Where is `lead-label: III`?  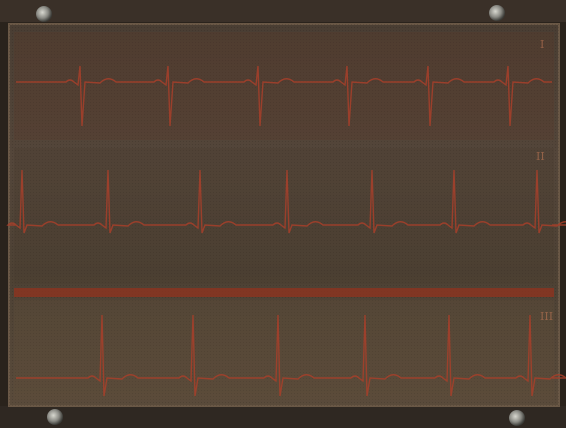 lead-label: III is located at coordinates (546, 316).